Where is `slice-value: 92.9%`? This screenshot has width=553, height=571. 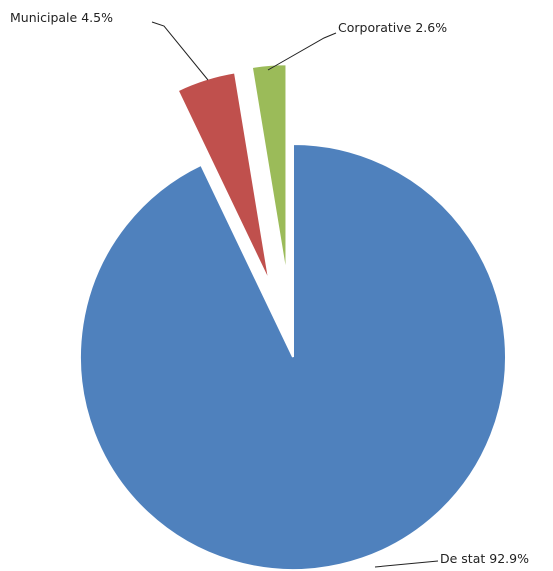 slice-value: 92.9% is located at coordinates (509, 558).